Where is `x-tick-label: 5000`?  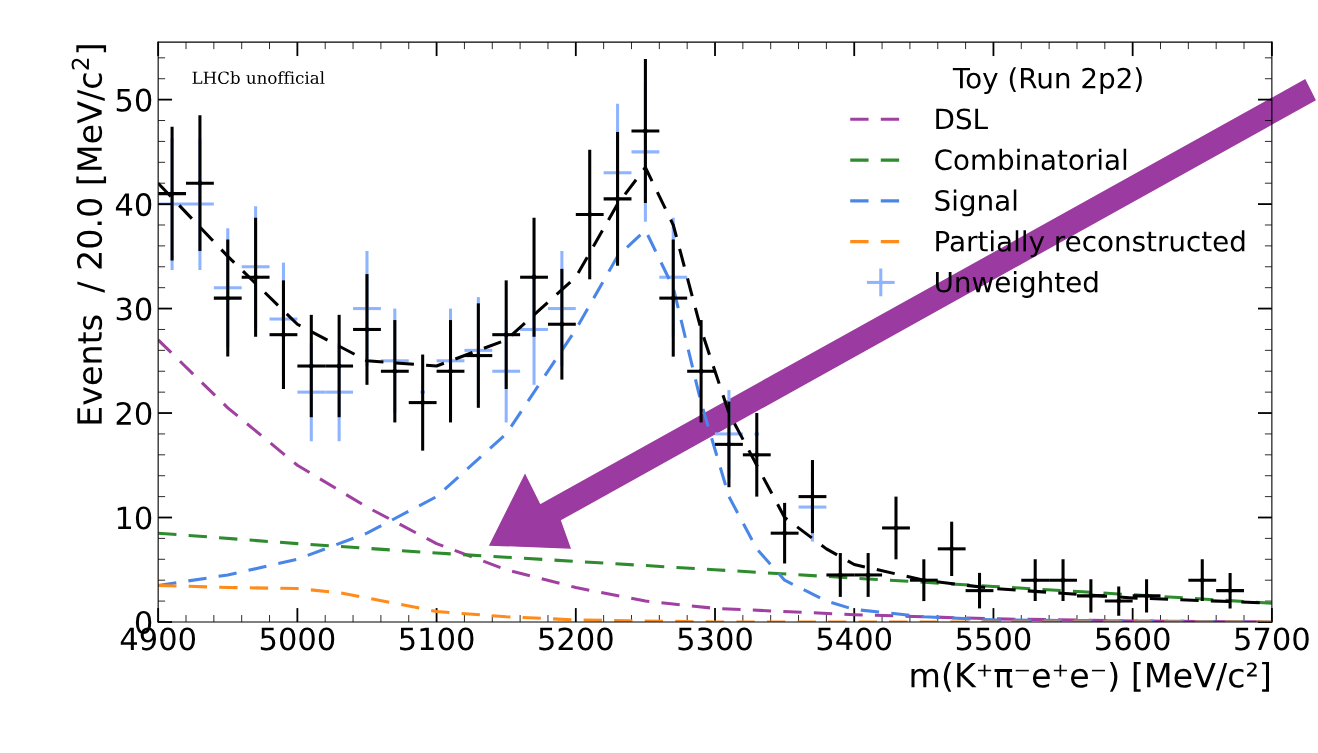 x-tick-label: 5000 is located at coordinates (297, 639).